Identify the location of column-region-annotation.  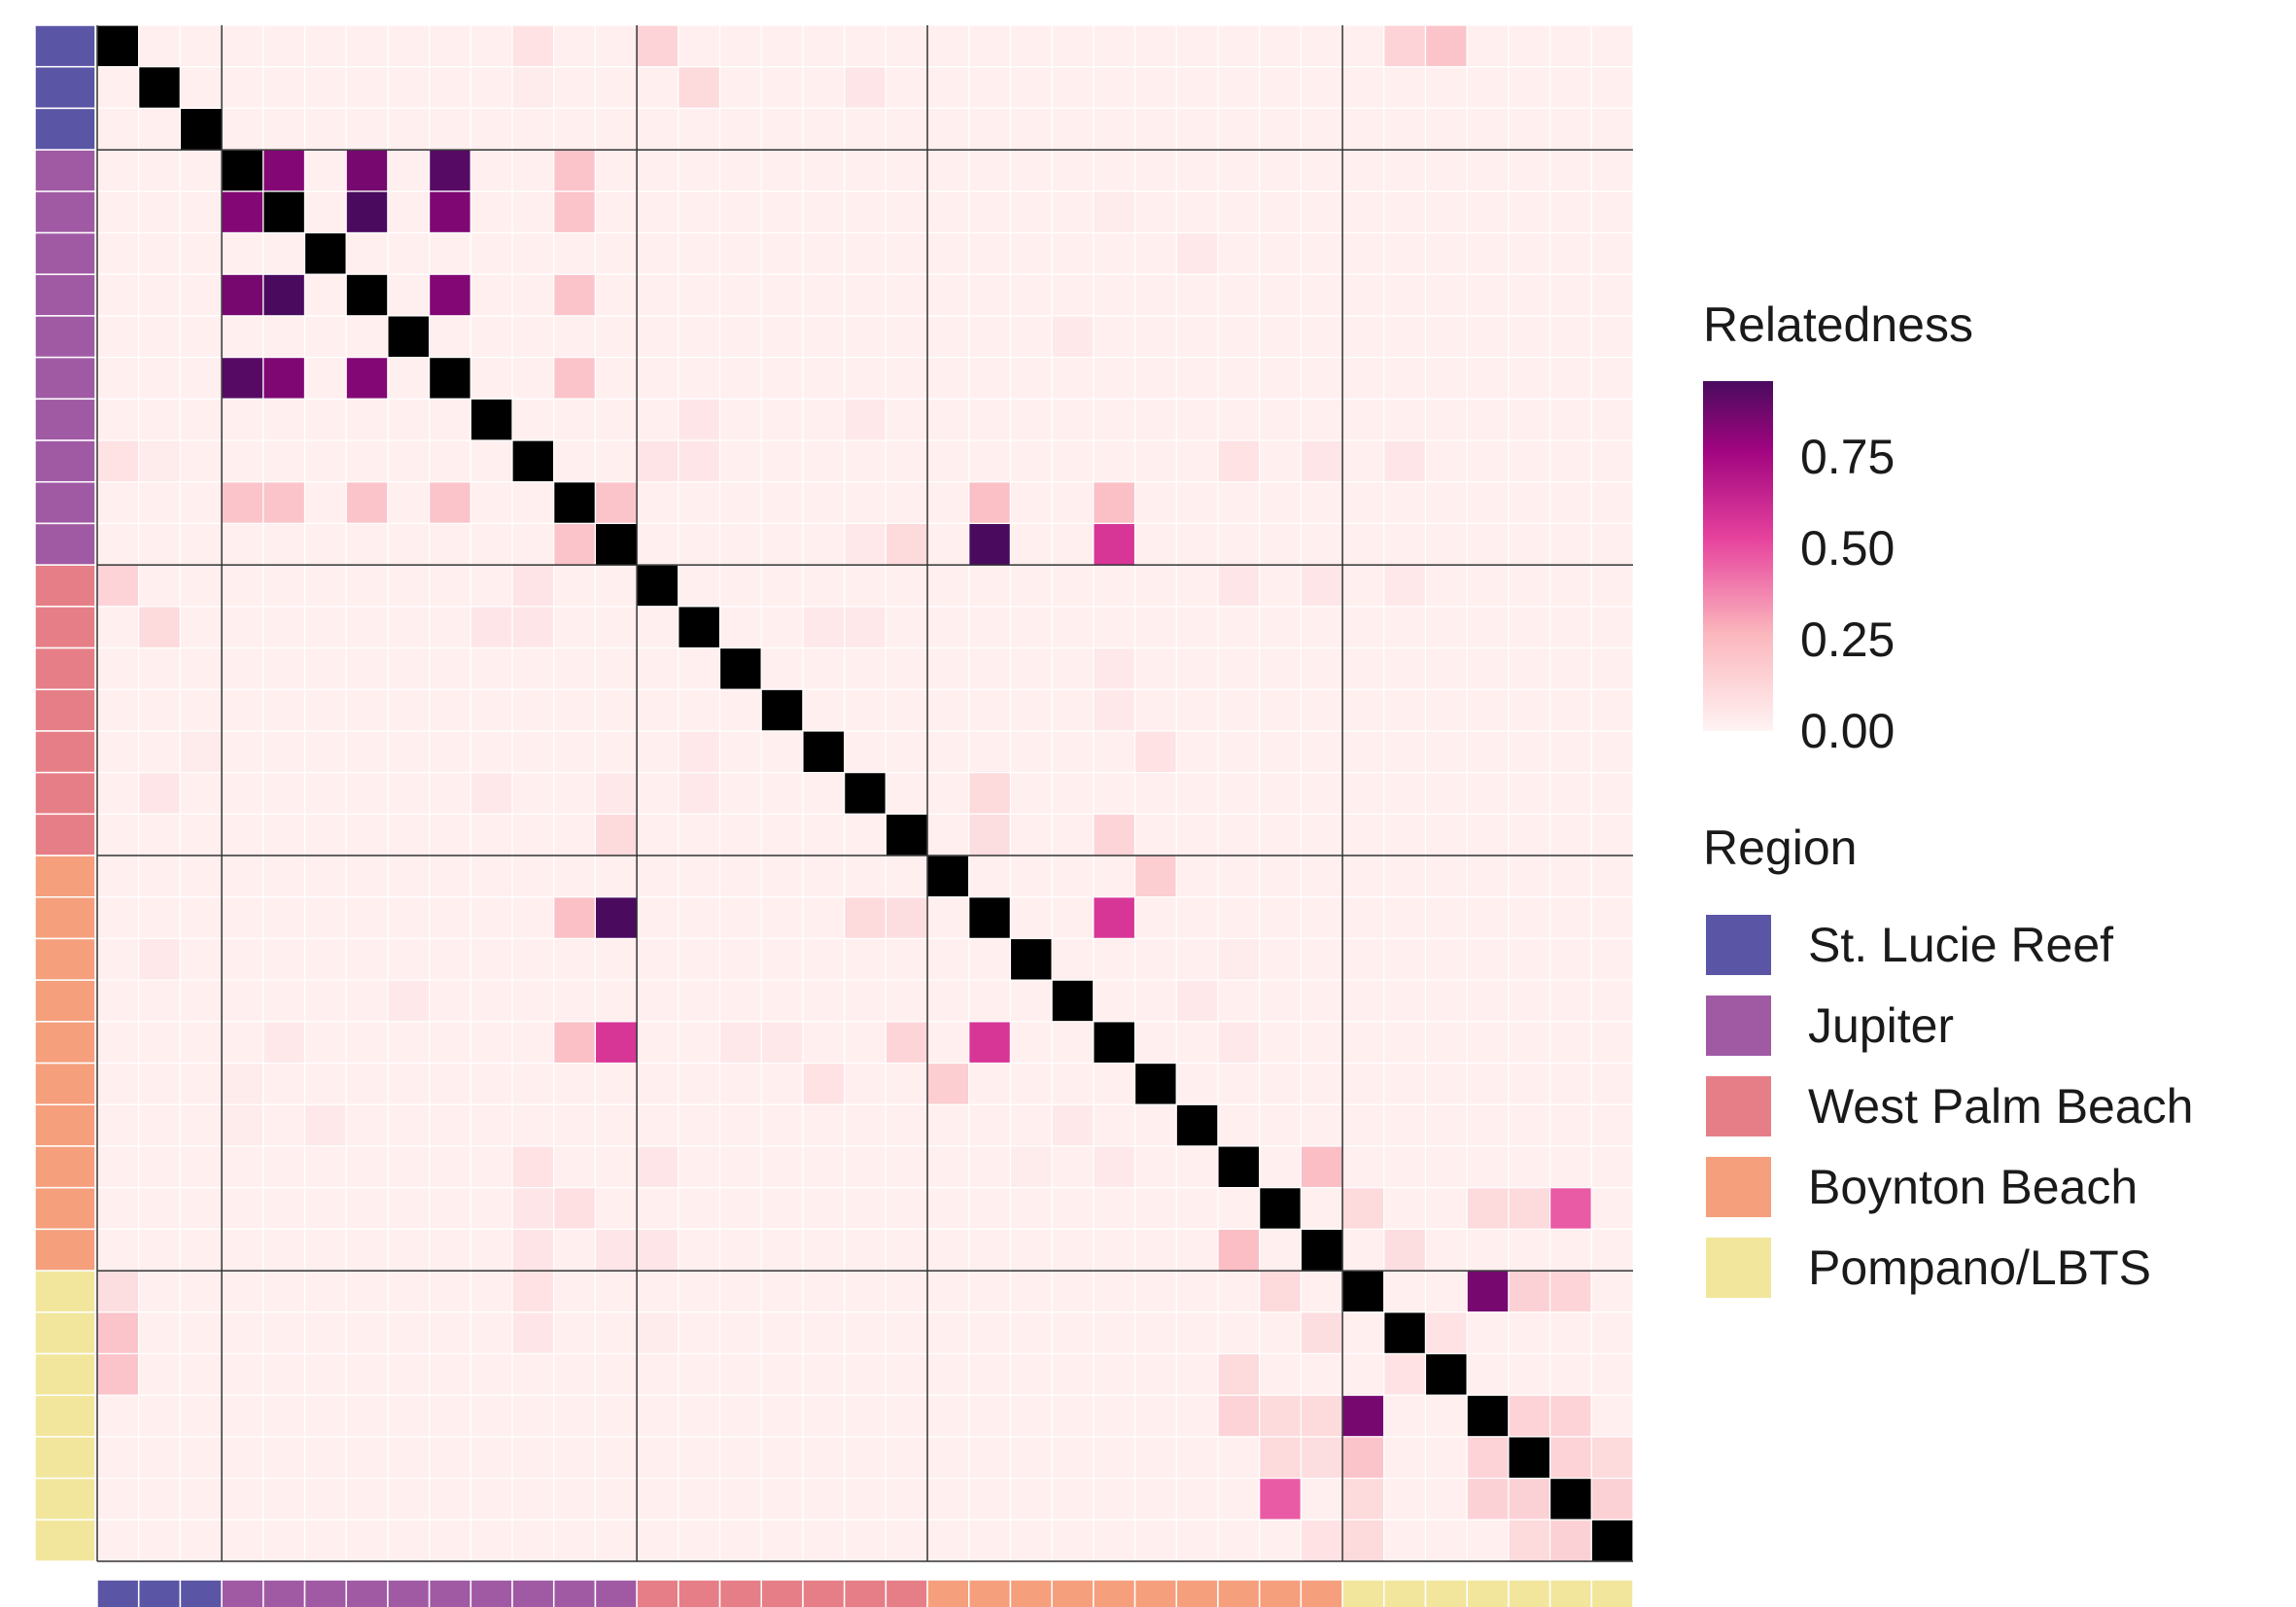
(533, 1593).